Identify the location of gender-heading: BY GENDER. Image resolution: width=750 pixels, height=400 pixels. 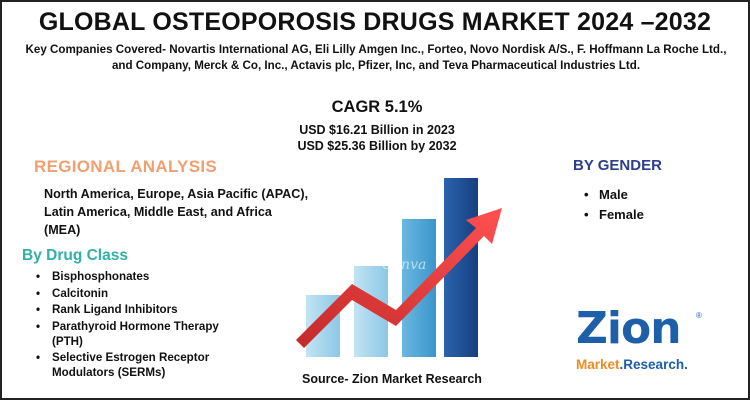
(617, 165).